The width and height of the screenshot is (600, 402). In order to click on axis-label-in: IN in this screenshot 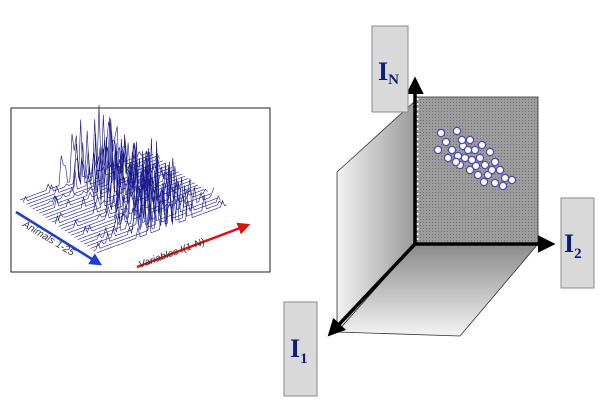, I will do `click(390, 69)`.